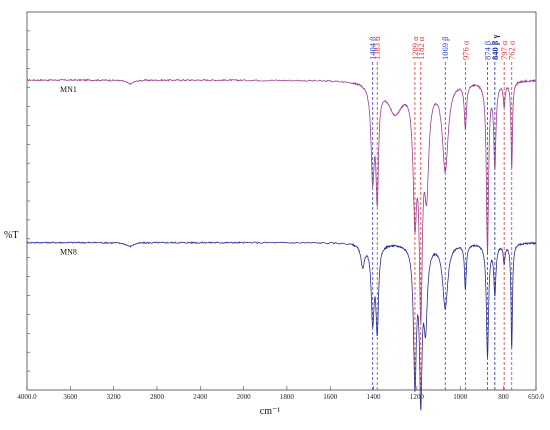 Image resolution: width=550 pixels, height=430 pixels. What do you see at coordinates (11, 235) in the screenshot?
I see `y-axis-title: %T` at bounding box center [11, 235].